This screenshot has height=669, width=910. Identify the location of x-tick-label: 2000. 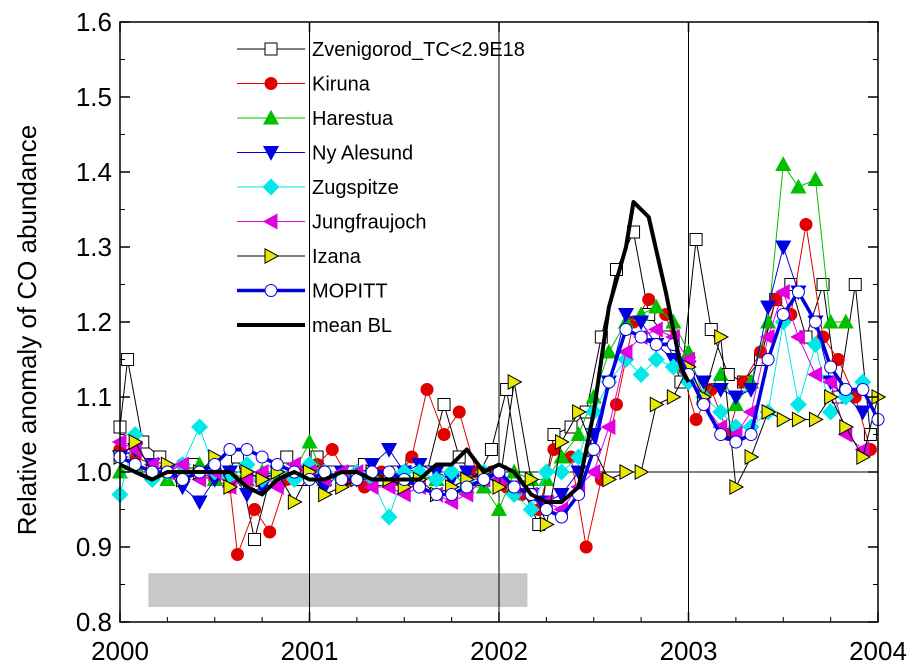
(120, 651).